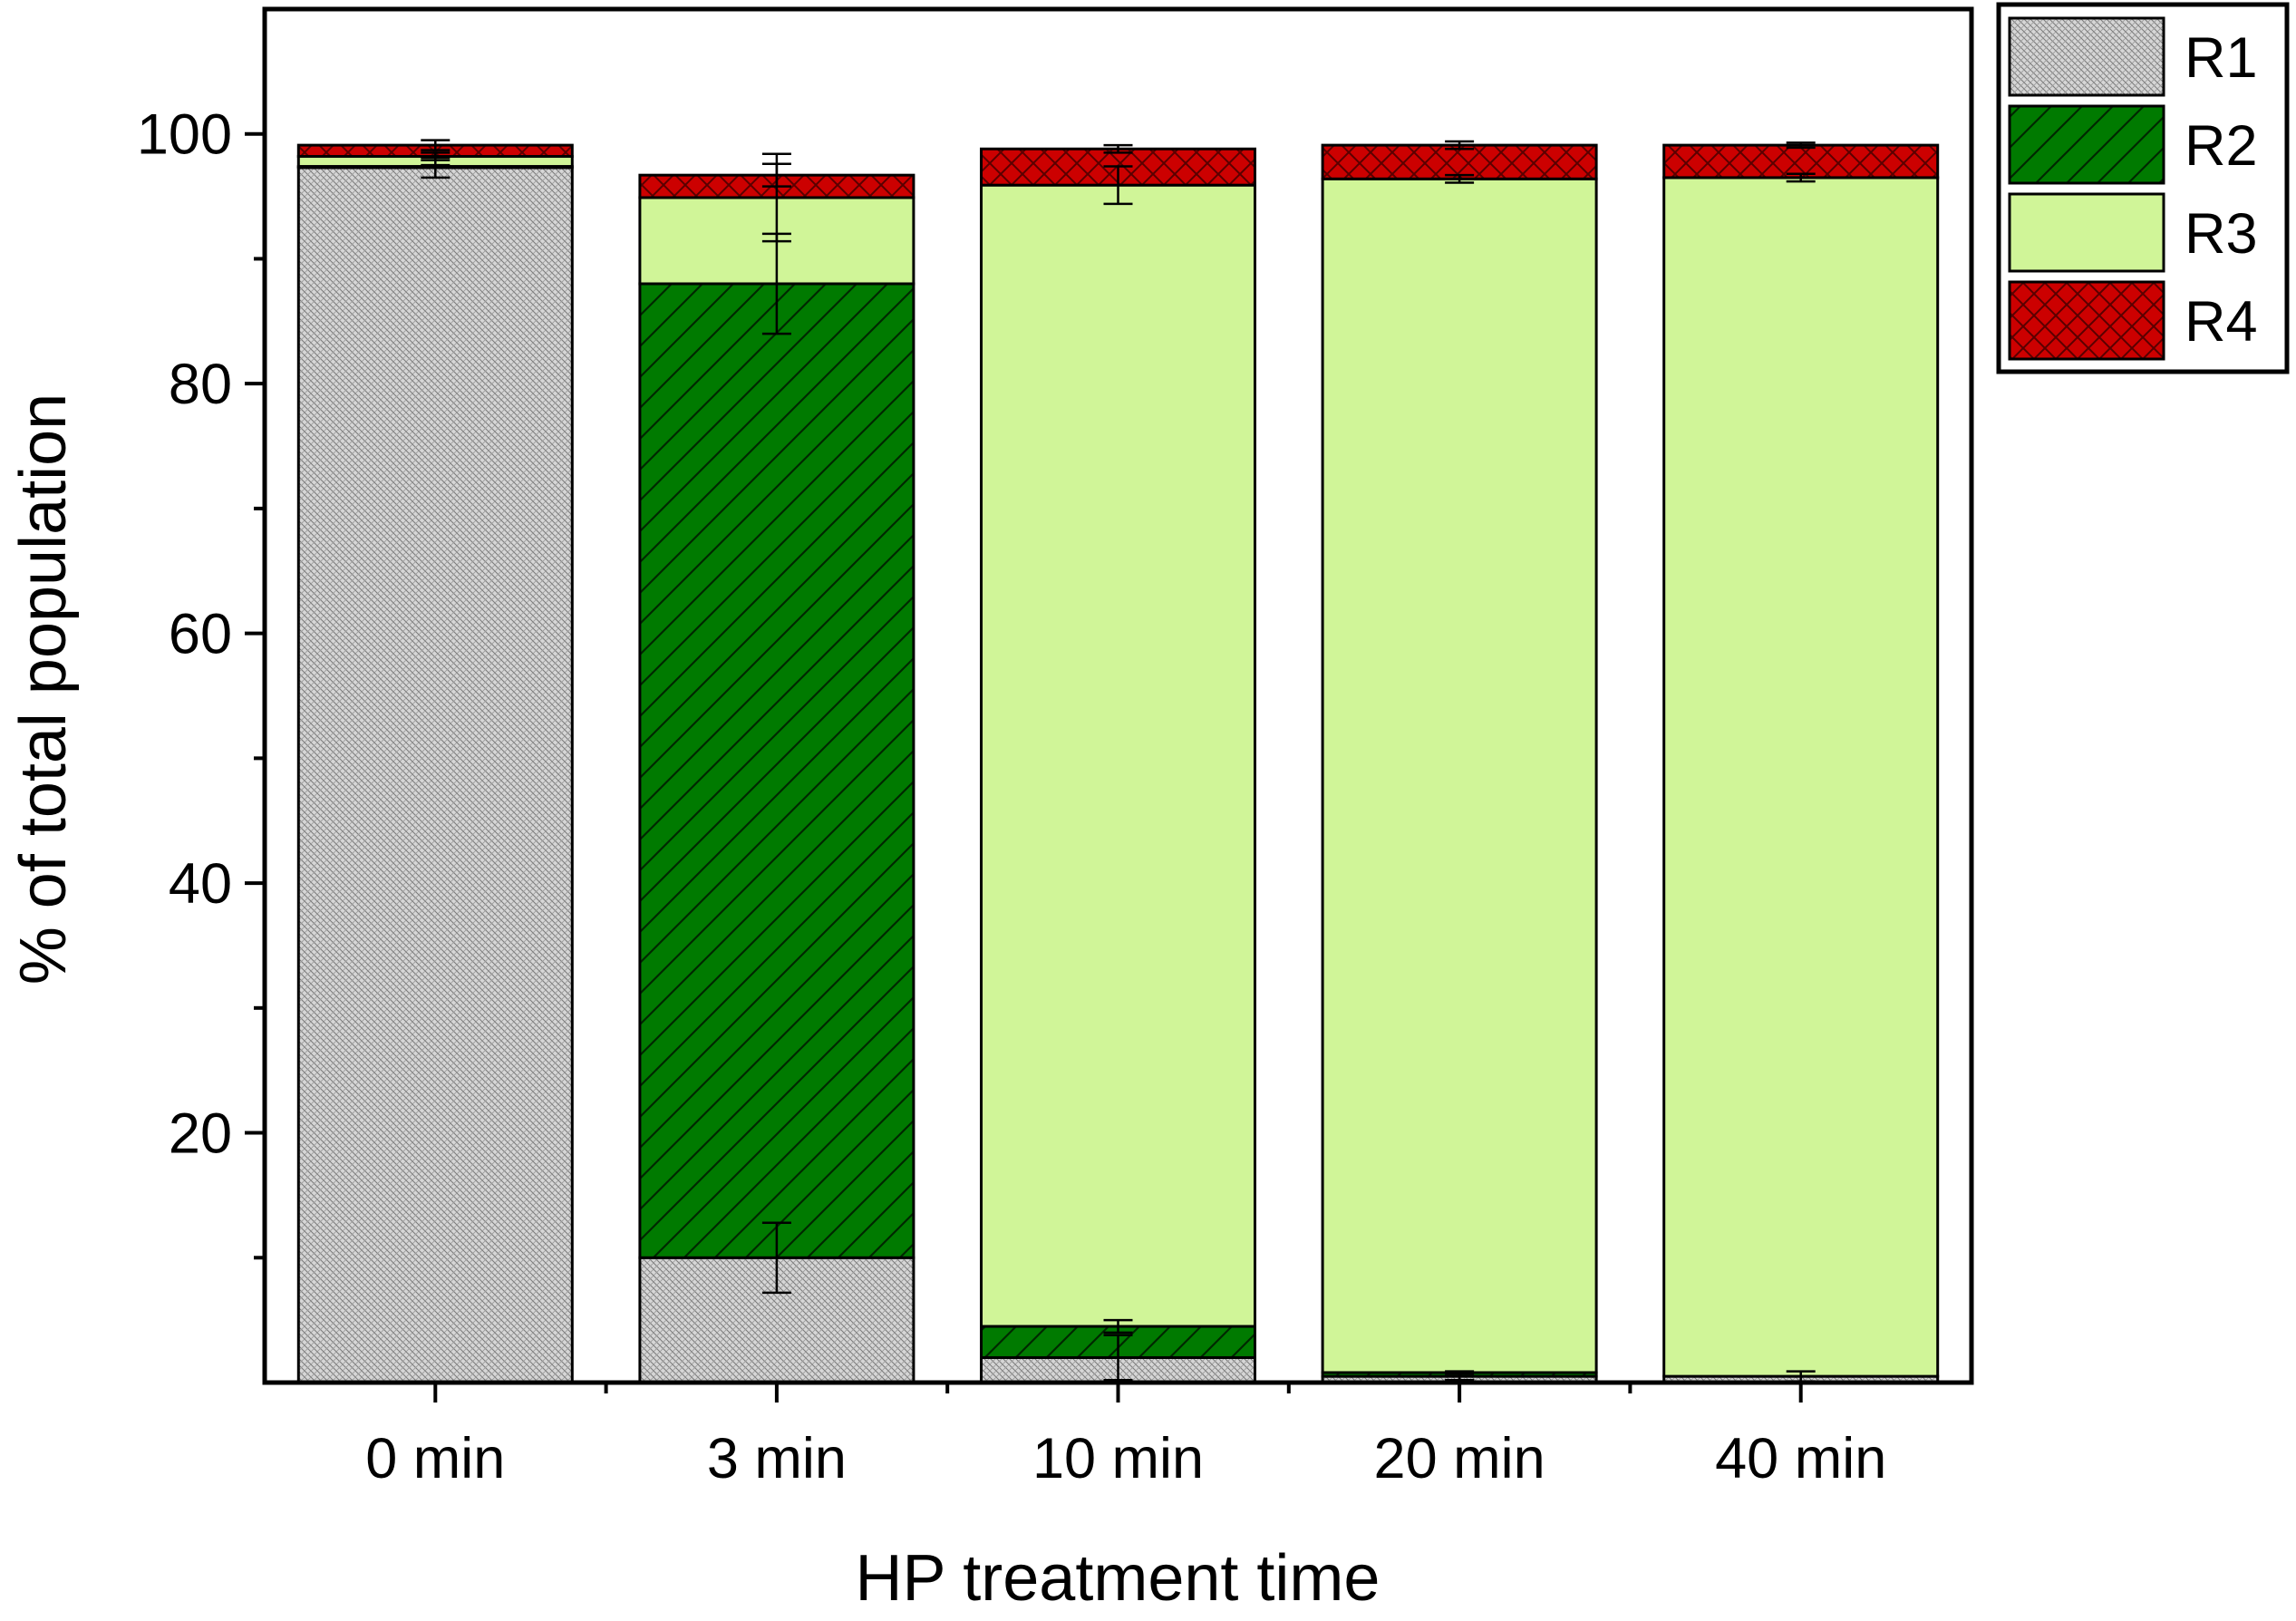  Describe the element at coordinates (1118, 1326) in the screenshot. I see `error-bar-r2-10-min` at that location.